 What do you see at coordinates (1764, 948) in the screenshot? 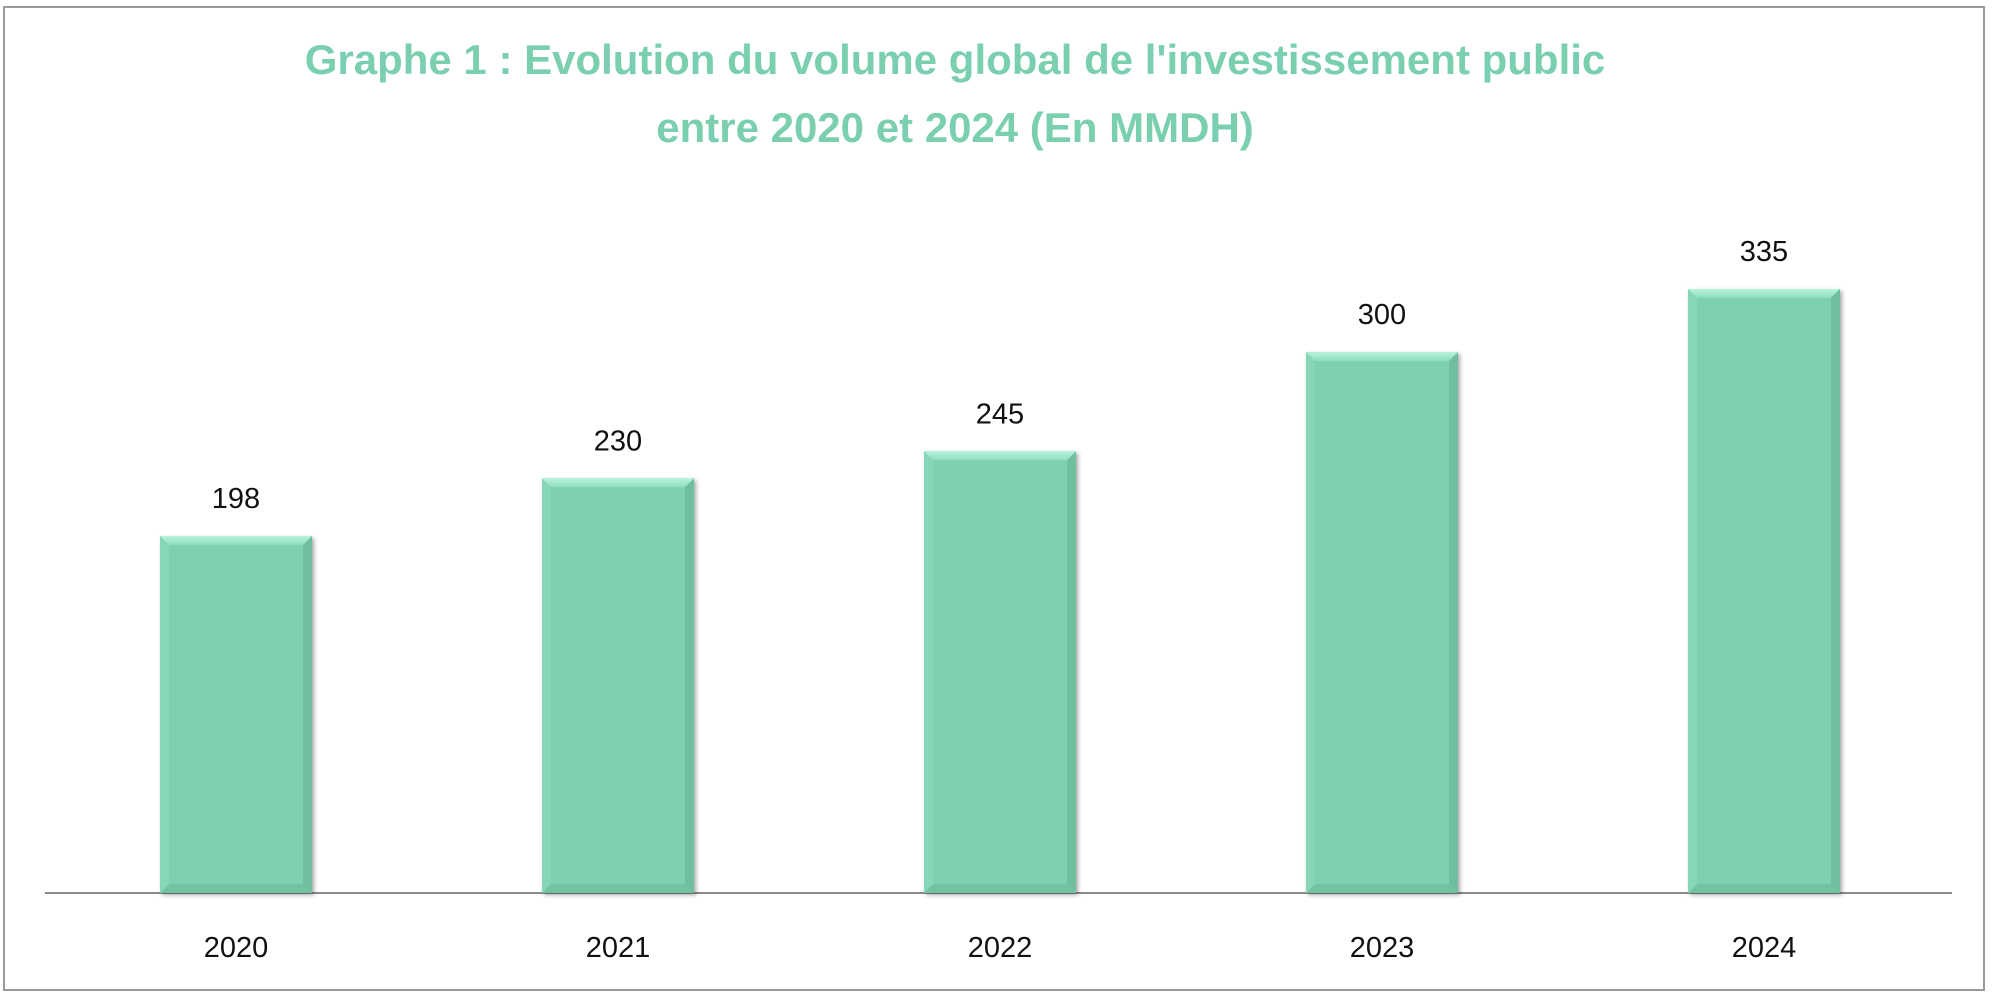
I see `x-tick-label: 2024` at bounding box center [1764, 948].